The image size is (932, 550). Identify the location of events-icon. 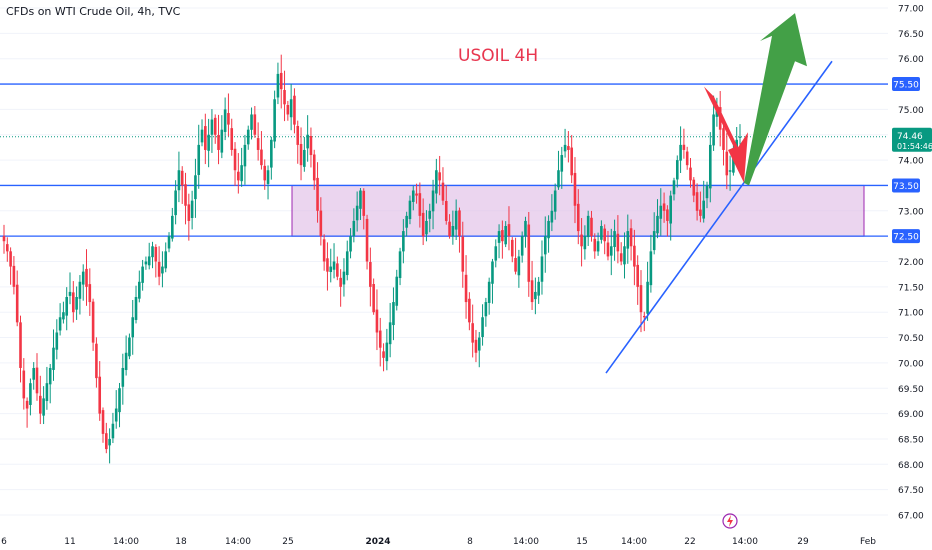
(730, 521).